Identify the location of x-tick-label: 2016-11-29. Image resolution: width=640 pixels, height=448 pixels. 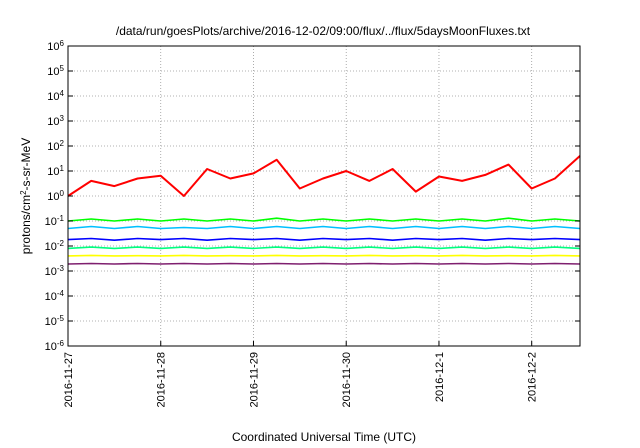
(254, 379).